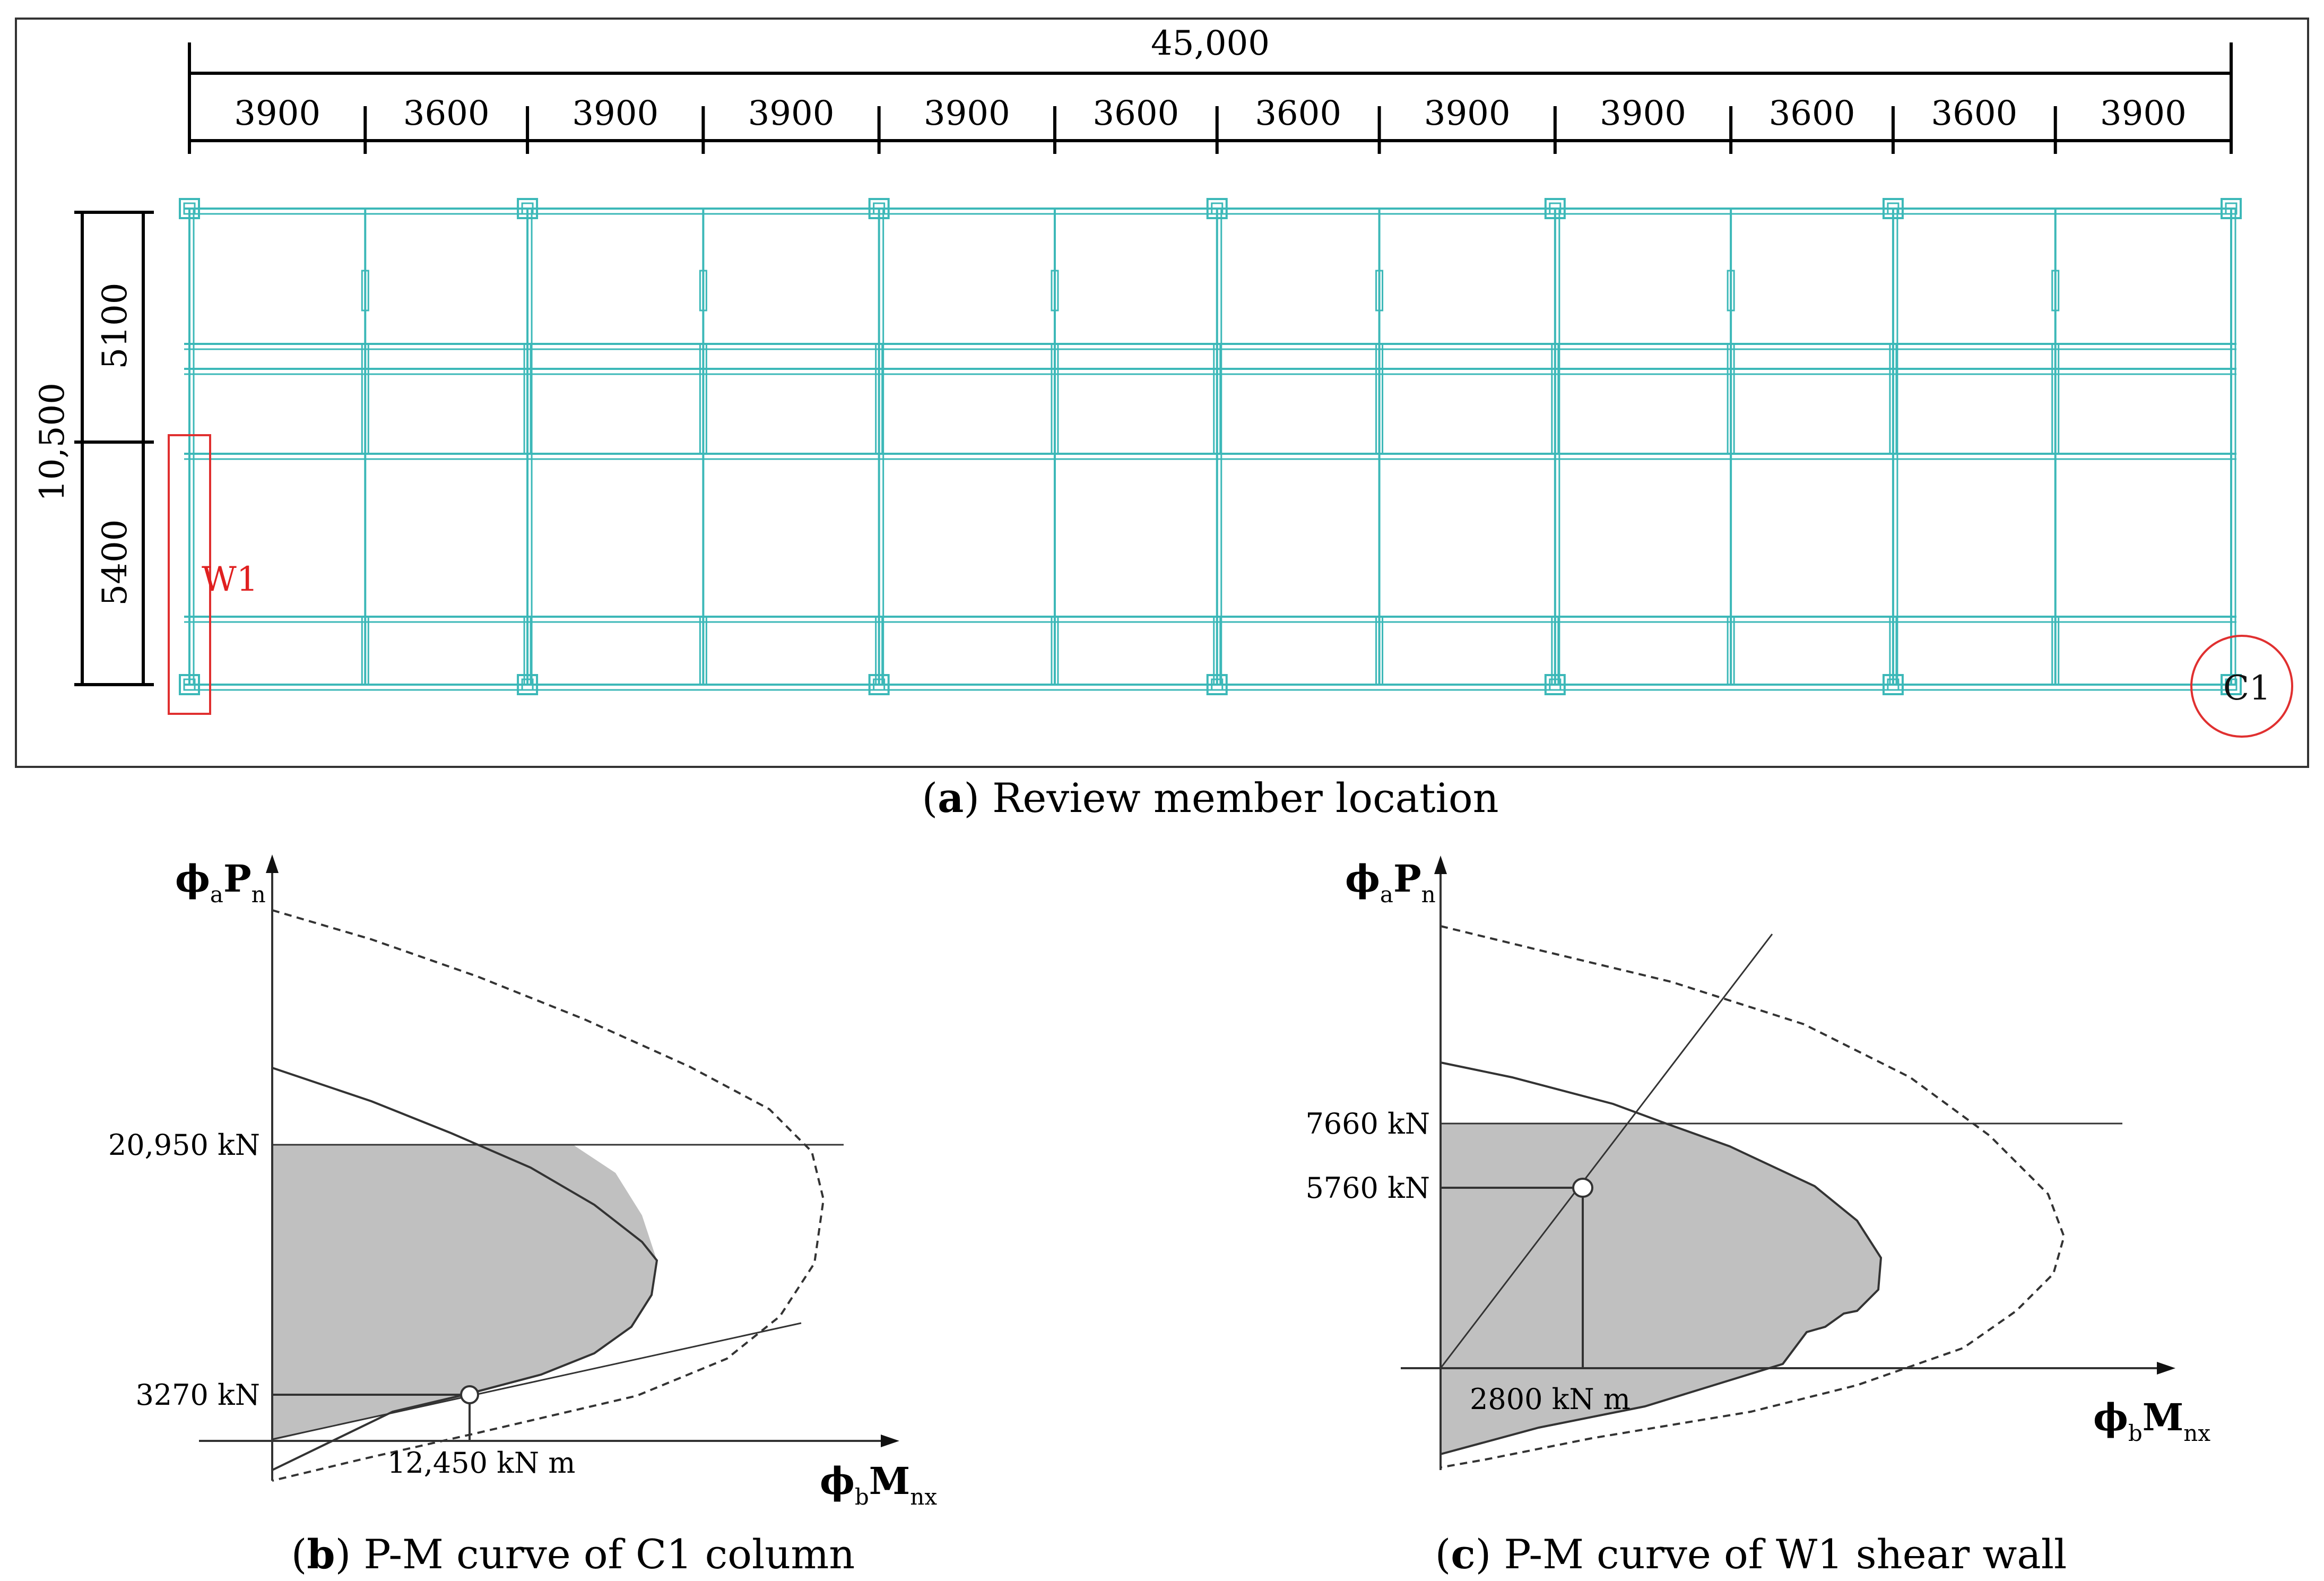 This screenshot has width=2324, height=1581. What do you see at coordinates (481, 1463) in the screenshot?
I see `c1-moment-point-label: 12,450 kN m` at bounding box center [481, 1463].